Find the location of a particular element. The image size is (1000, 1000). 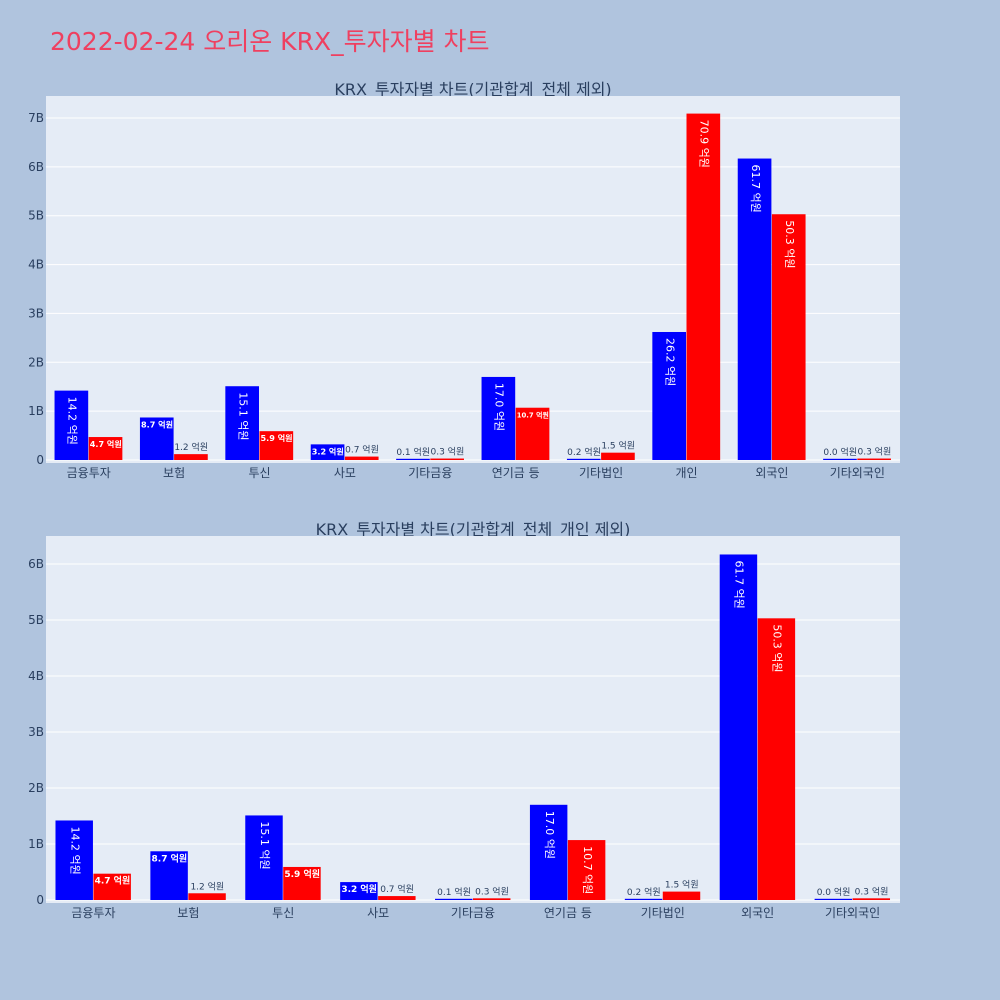

bar-value-label: 3.2 억원 is located at coordinates (359, 889).